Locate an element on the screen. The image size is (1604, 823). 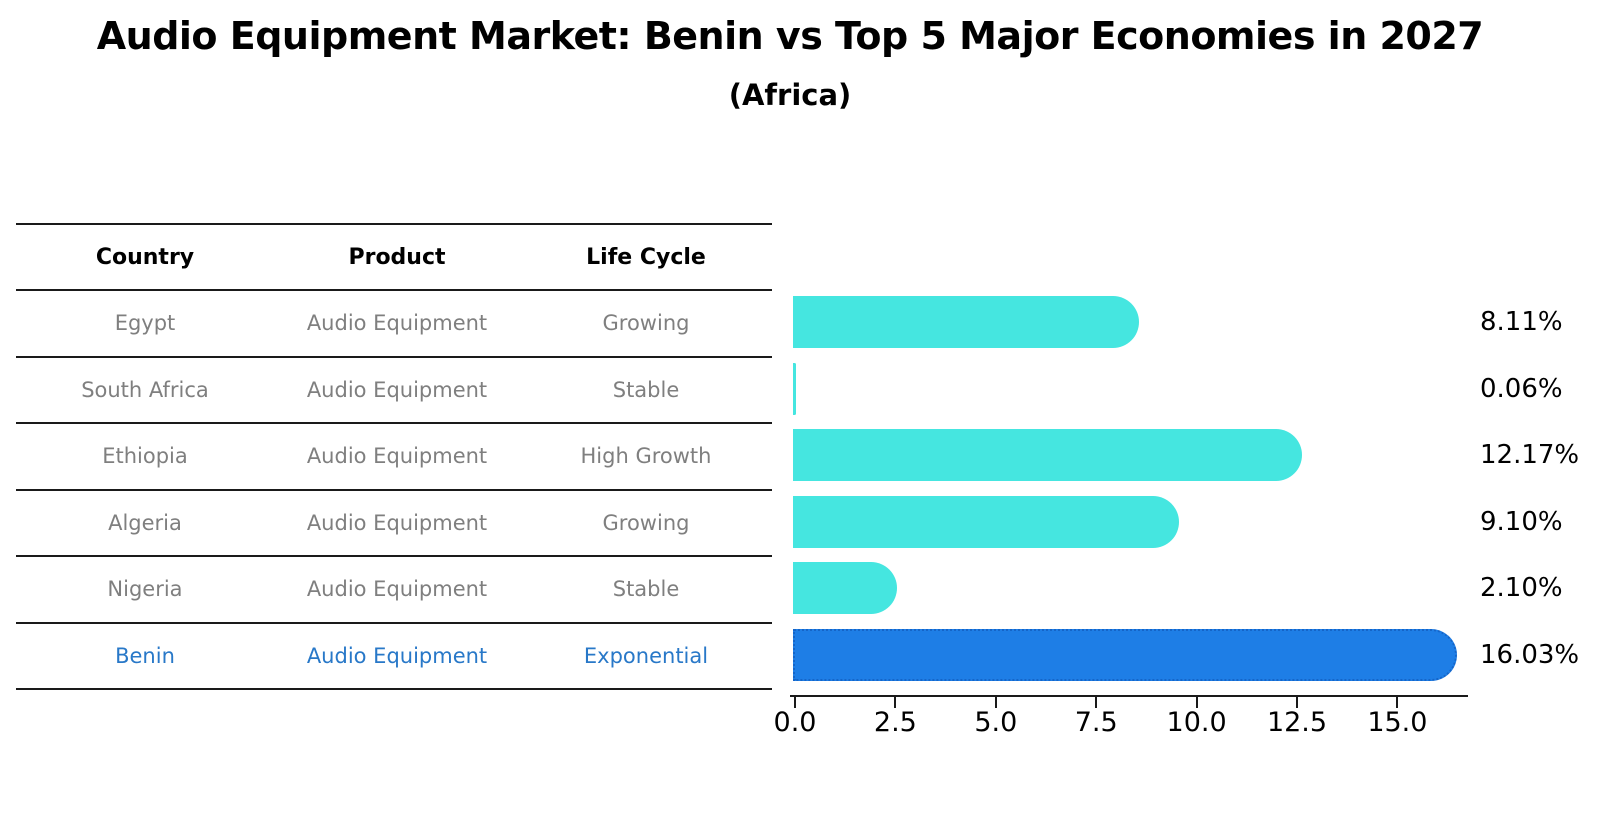
bar-value-label: 9.10% is located at coordinates (1521, 521).